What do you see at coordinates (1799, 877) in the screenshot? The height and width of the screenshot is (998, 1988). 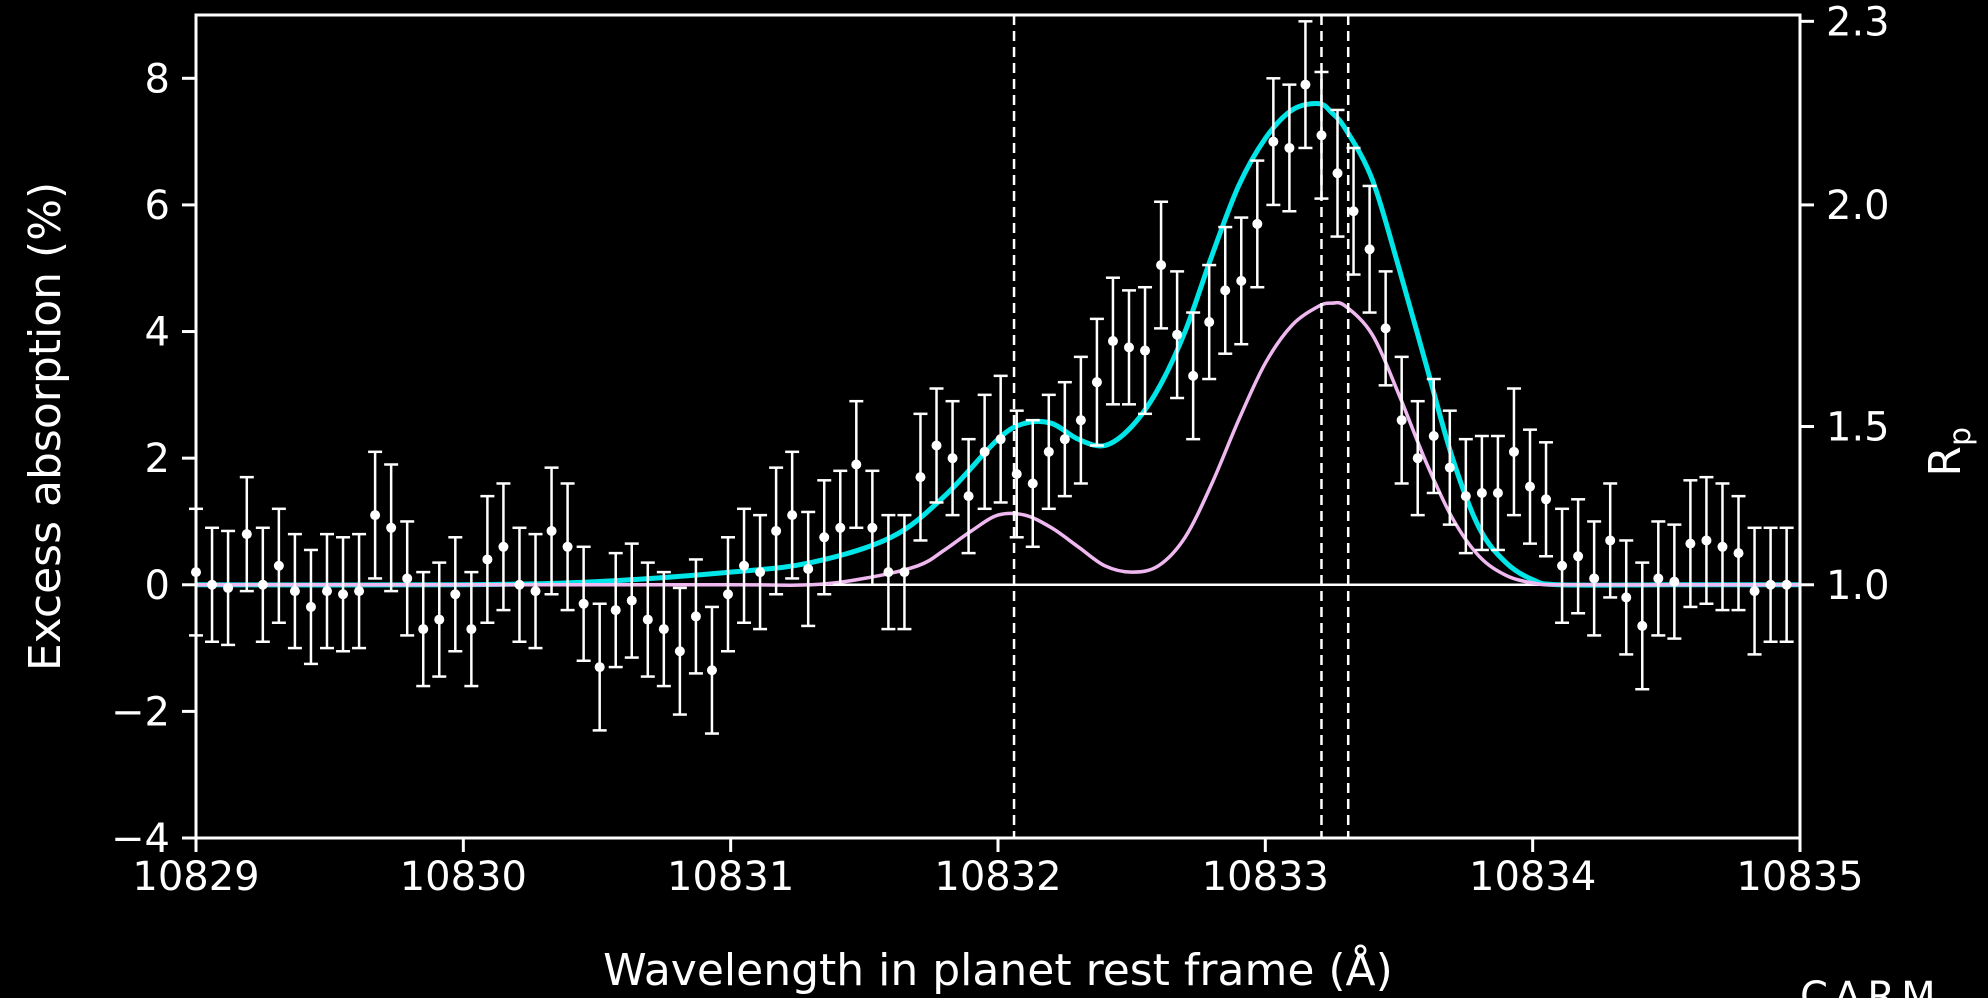 I see `x-tick-label: 10835` at bounding box center [1799, 877].